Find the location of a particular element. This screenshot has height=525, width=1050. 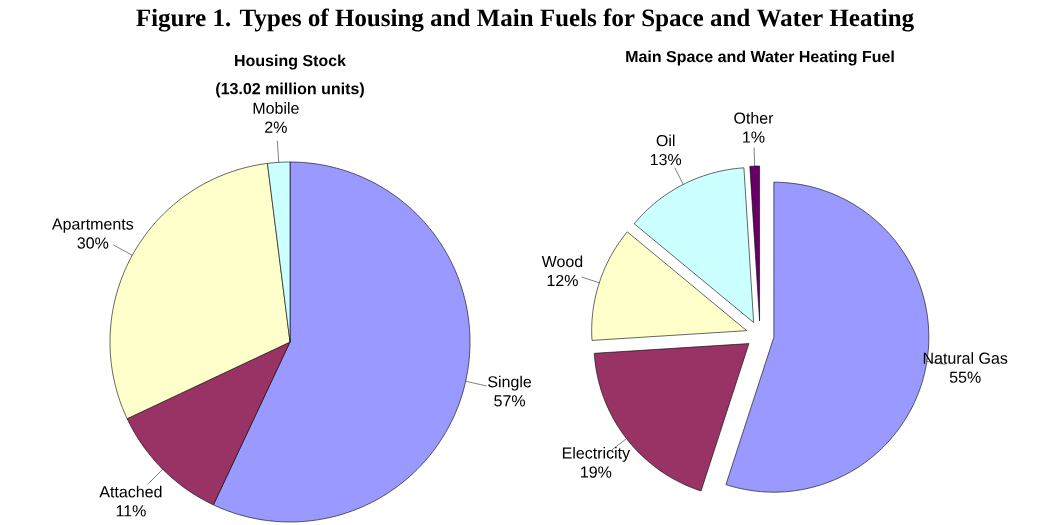

data-label: 11% is located at coordinates (131, 511).